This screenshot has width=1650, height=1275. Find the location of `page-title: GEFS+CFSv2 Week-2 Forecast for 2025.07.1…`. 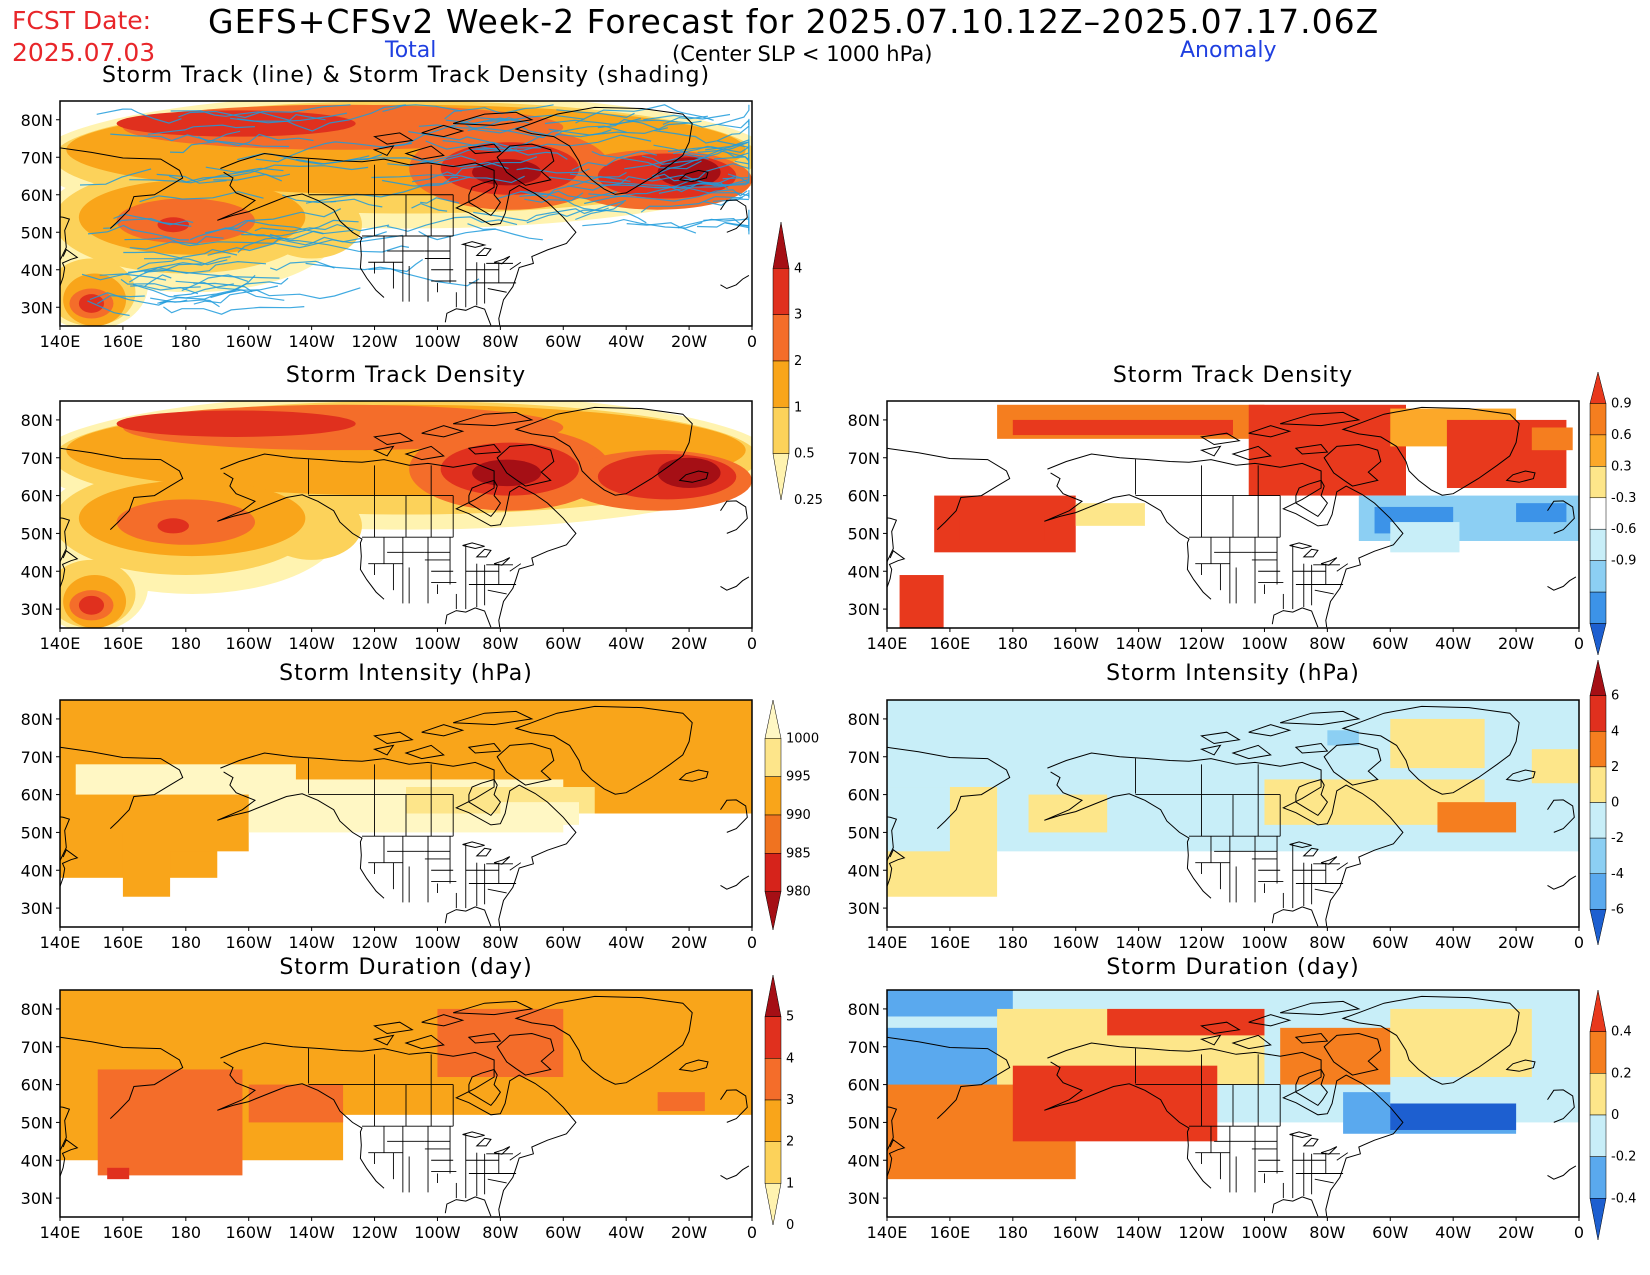

page-title: GEFS+CFSv2 Week-2 Forecast for 2025.07.1… is located at coordinates (794, 21).